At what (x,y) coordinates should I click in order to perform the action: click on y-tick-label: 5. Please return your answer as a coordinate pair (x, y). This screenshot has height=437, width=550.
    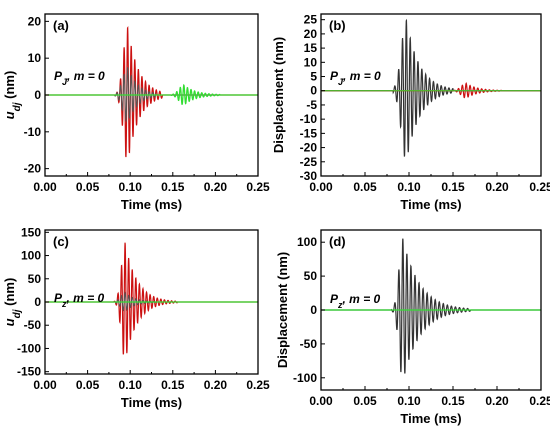
    Looking at the image, I should click on (313, 77).